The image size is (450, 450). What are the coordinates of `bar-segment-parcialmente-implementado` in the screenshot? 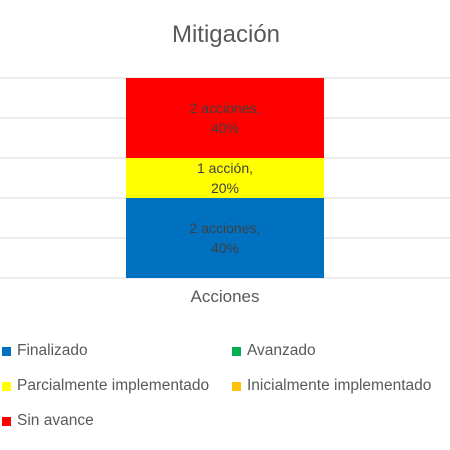 It's located at (225, 178).